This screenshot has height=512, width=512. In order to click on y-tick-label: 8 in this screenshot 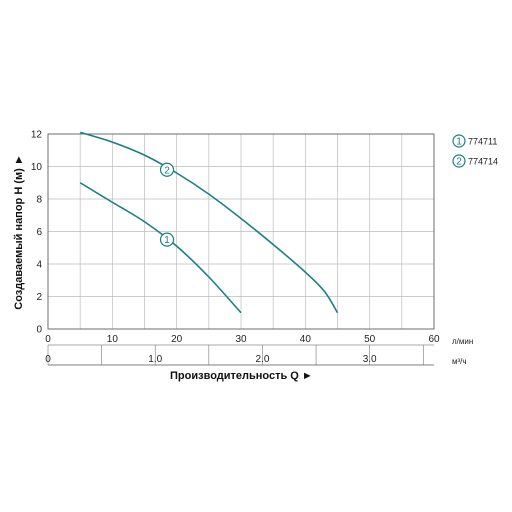, I will do `click(39, 200)`.